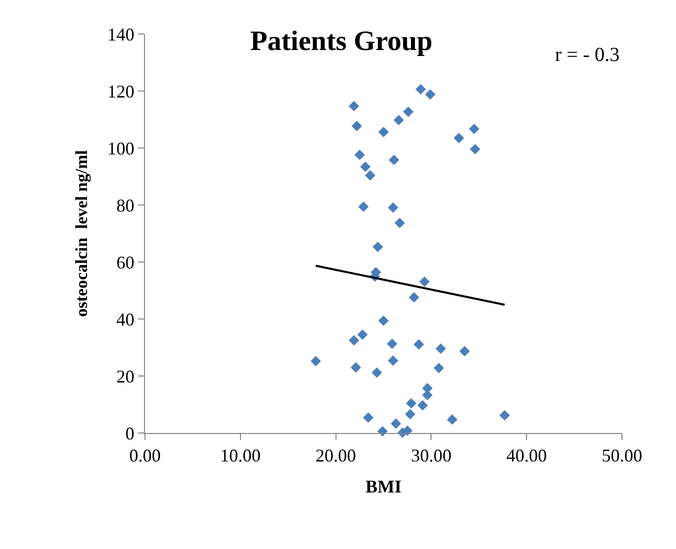  What do you see at coordinates (120, 148) in the screenshot?
I see `y-tick-label: 100` at bounding box center [120, 148].